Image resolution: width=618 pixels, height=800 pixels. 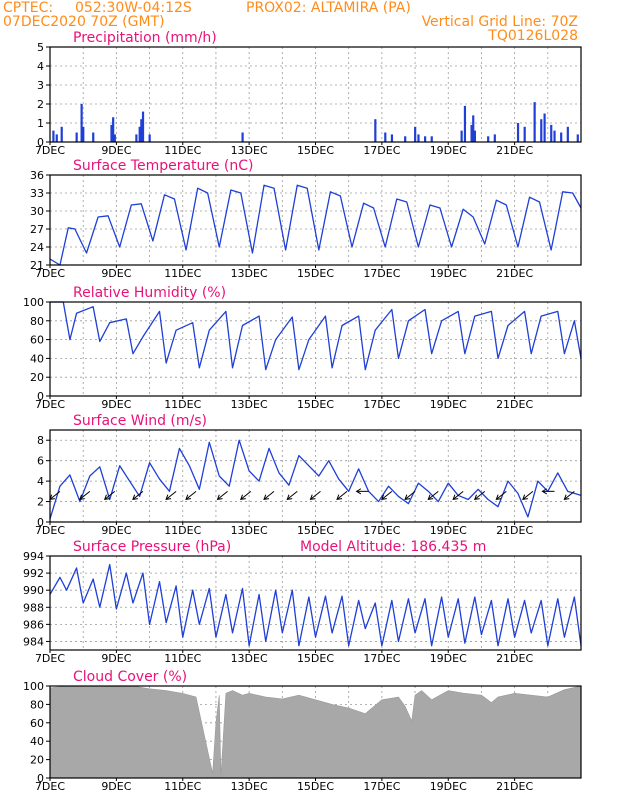 What do you see at coordinates (133, 8) in the screenshot?
I see `header-coordinates: 052:30W-04:12S` at bounding box center [133, 8].